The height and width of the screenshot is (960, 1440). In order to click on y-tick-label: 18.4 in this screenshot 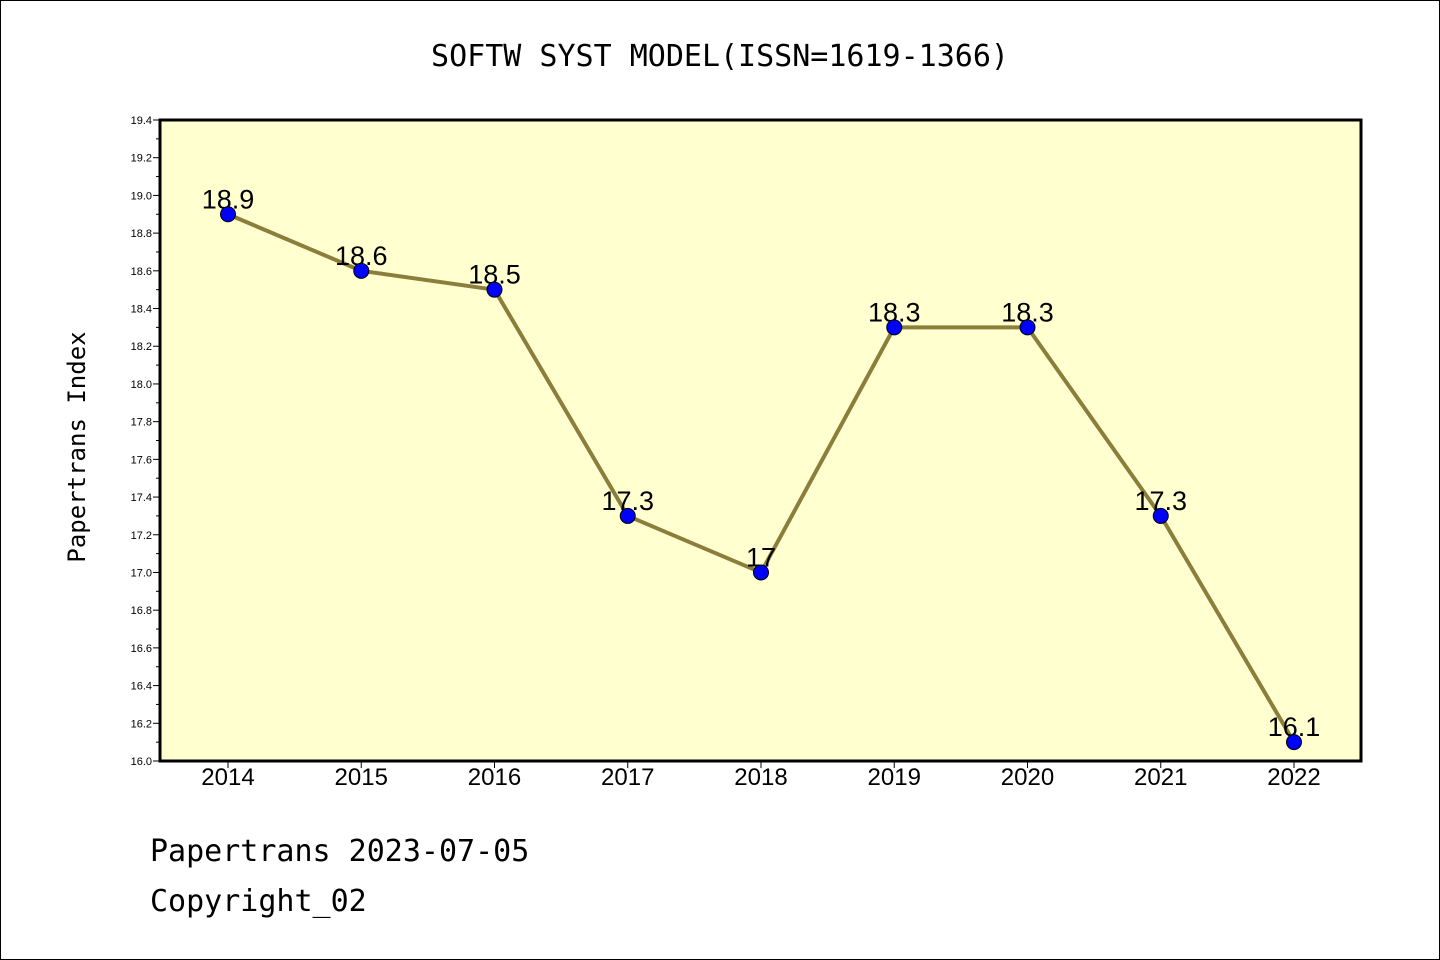, I will do `click(141, 310)`.